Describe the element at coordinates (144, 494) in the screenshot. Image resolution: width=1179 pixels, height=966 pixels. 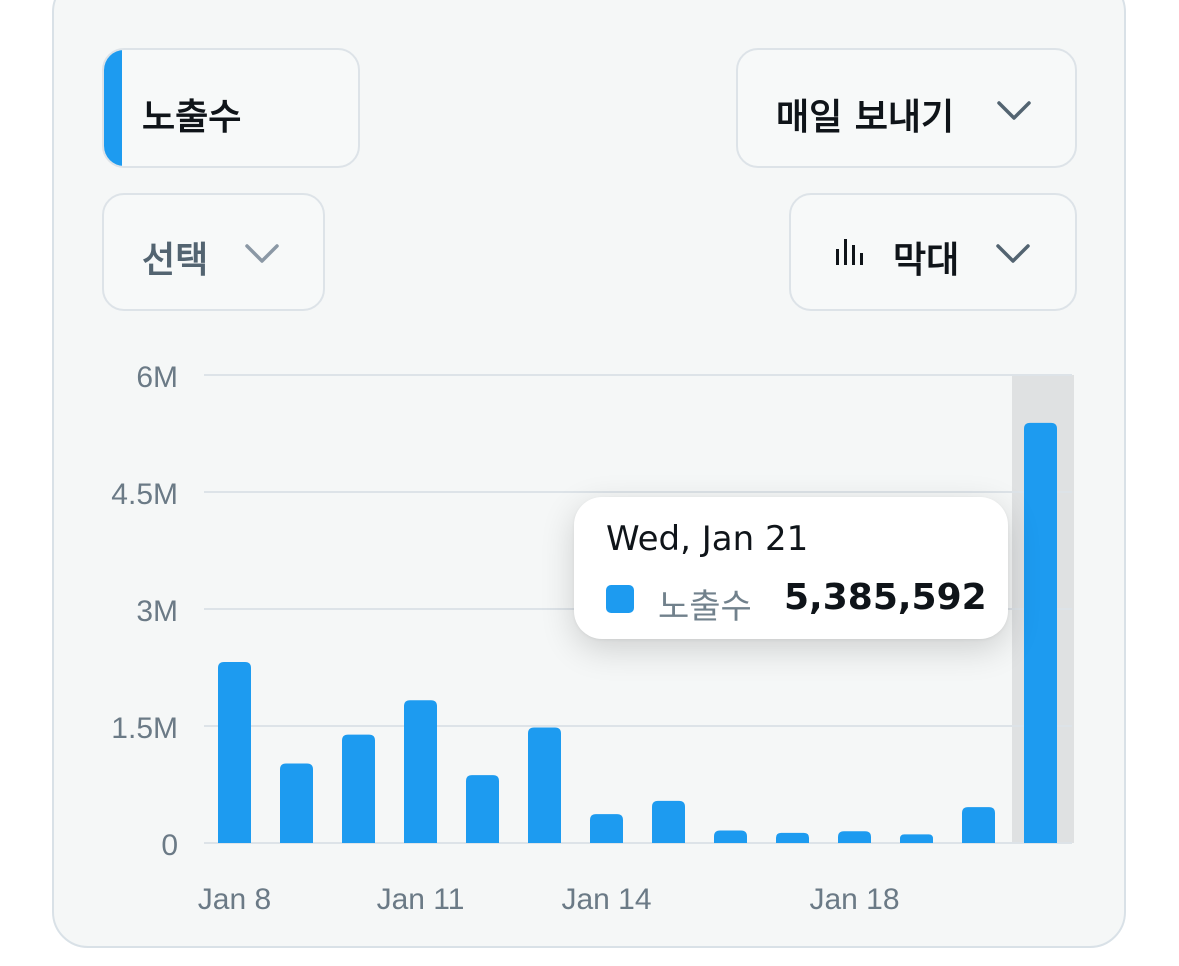
I see `y-tick-label: 4.5M` at that location.